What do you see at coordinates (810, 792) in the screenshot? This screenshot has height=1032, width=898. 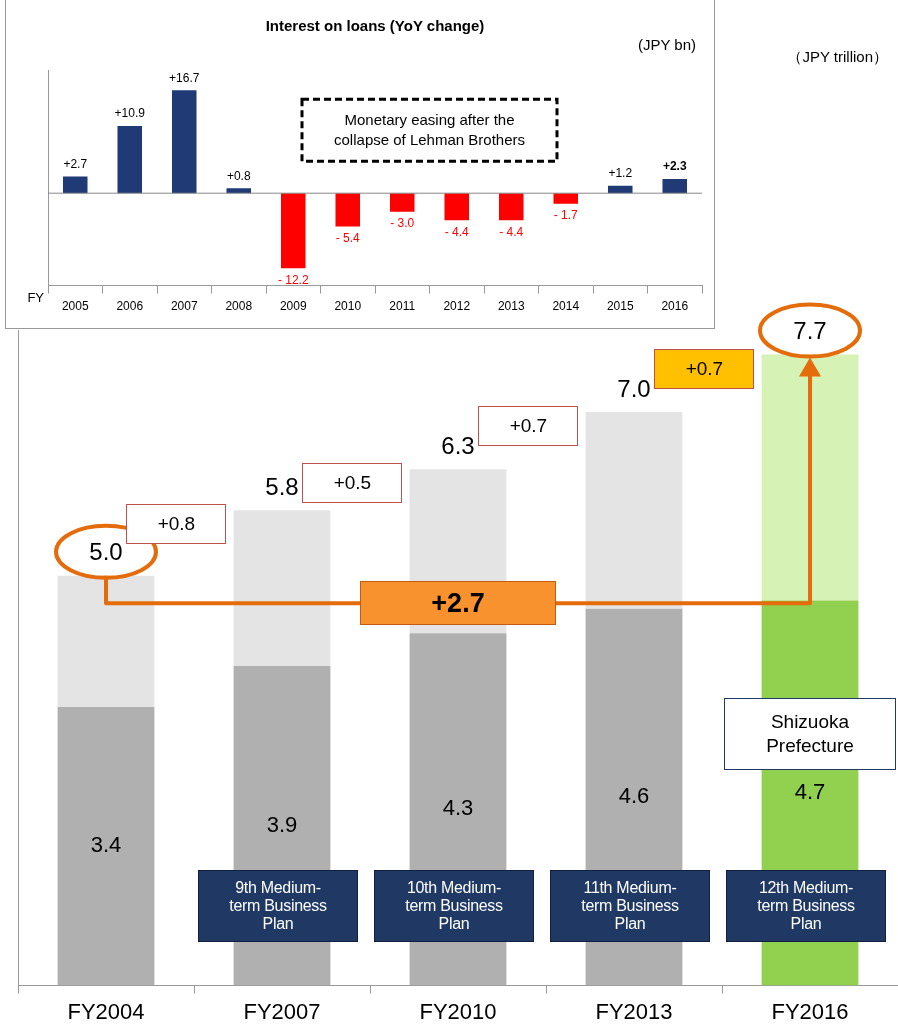 I see `data-label: 4.7` at bounding box center [810, 792].